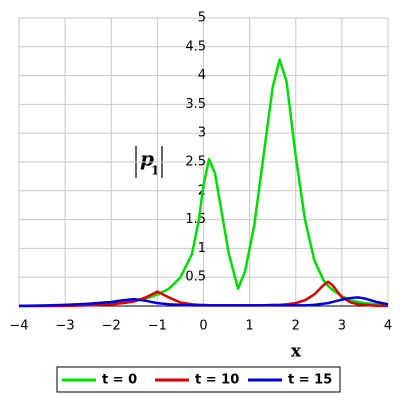 The width and height of the screenshot is (400, 400). What do you see at coordinates (310, 380) in the screenshot?
I see `legend-label: t = 15` at bounding box center [310, 380].